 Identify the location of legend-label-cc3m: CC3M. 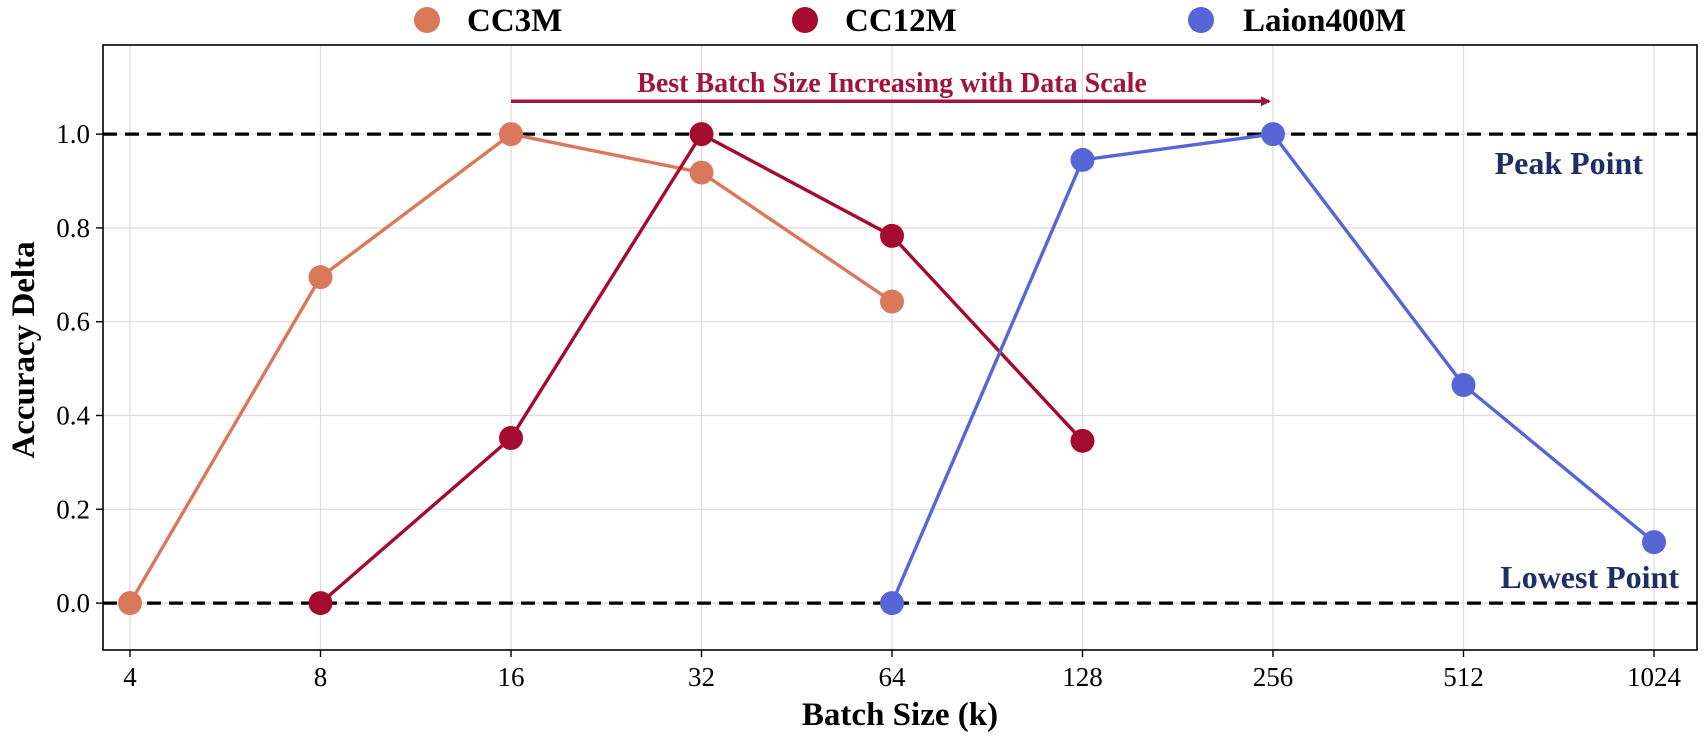
(514, 21).